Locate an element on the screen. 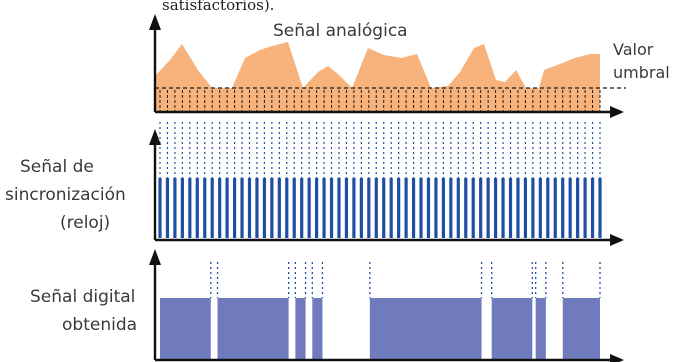 This screenshot has width=674, height=362. digital-y-arrow is located at coordinates (155, 257).